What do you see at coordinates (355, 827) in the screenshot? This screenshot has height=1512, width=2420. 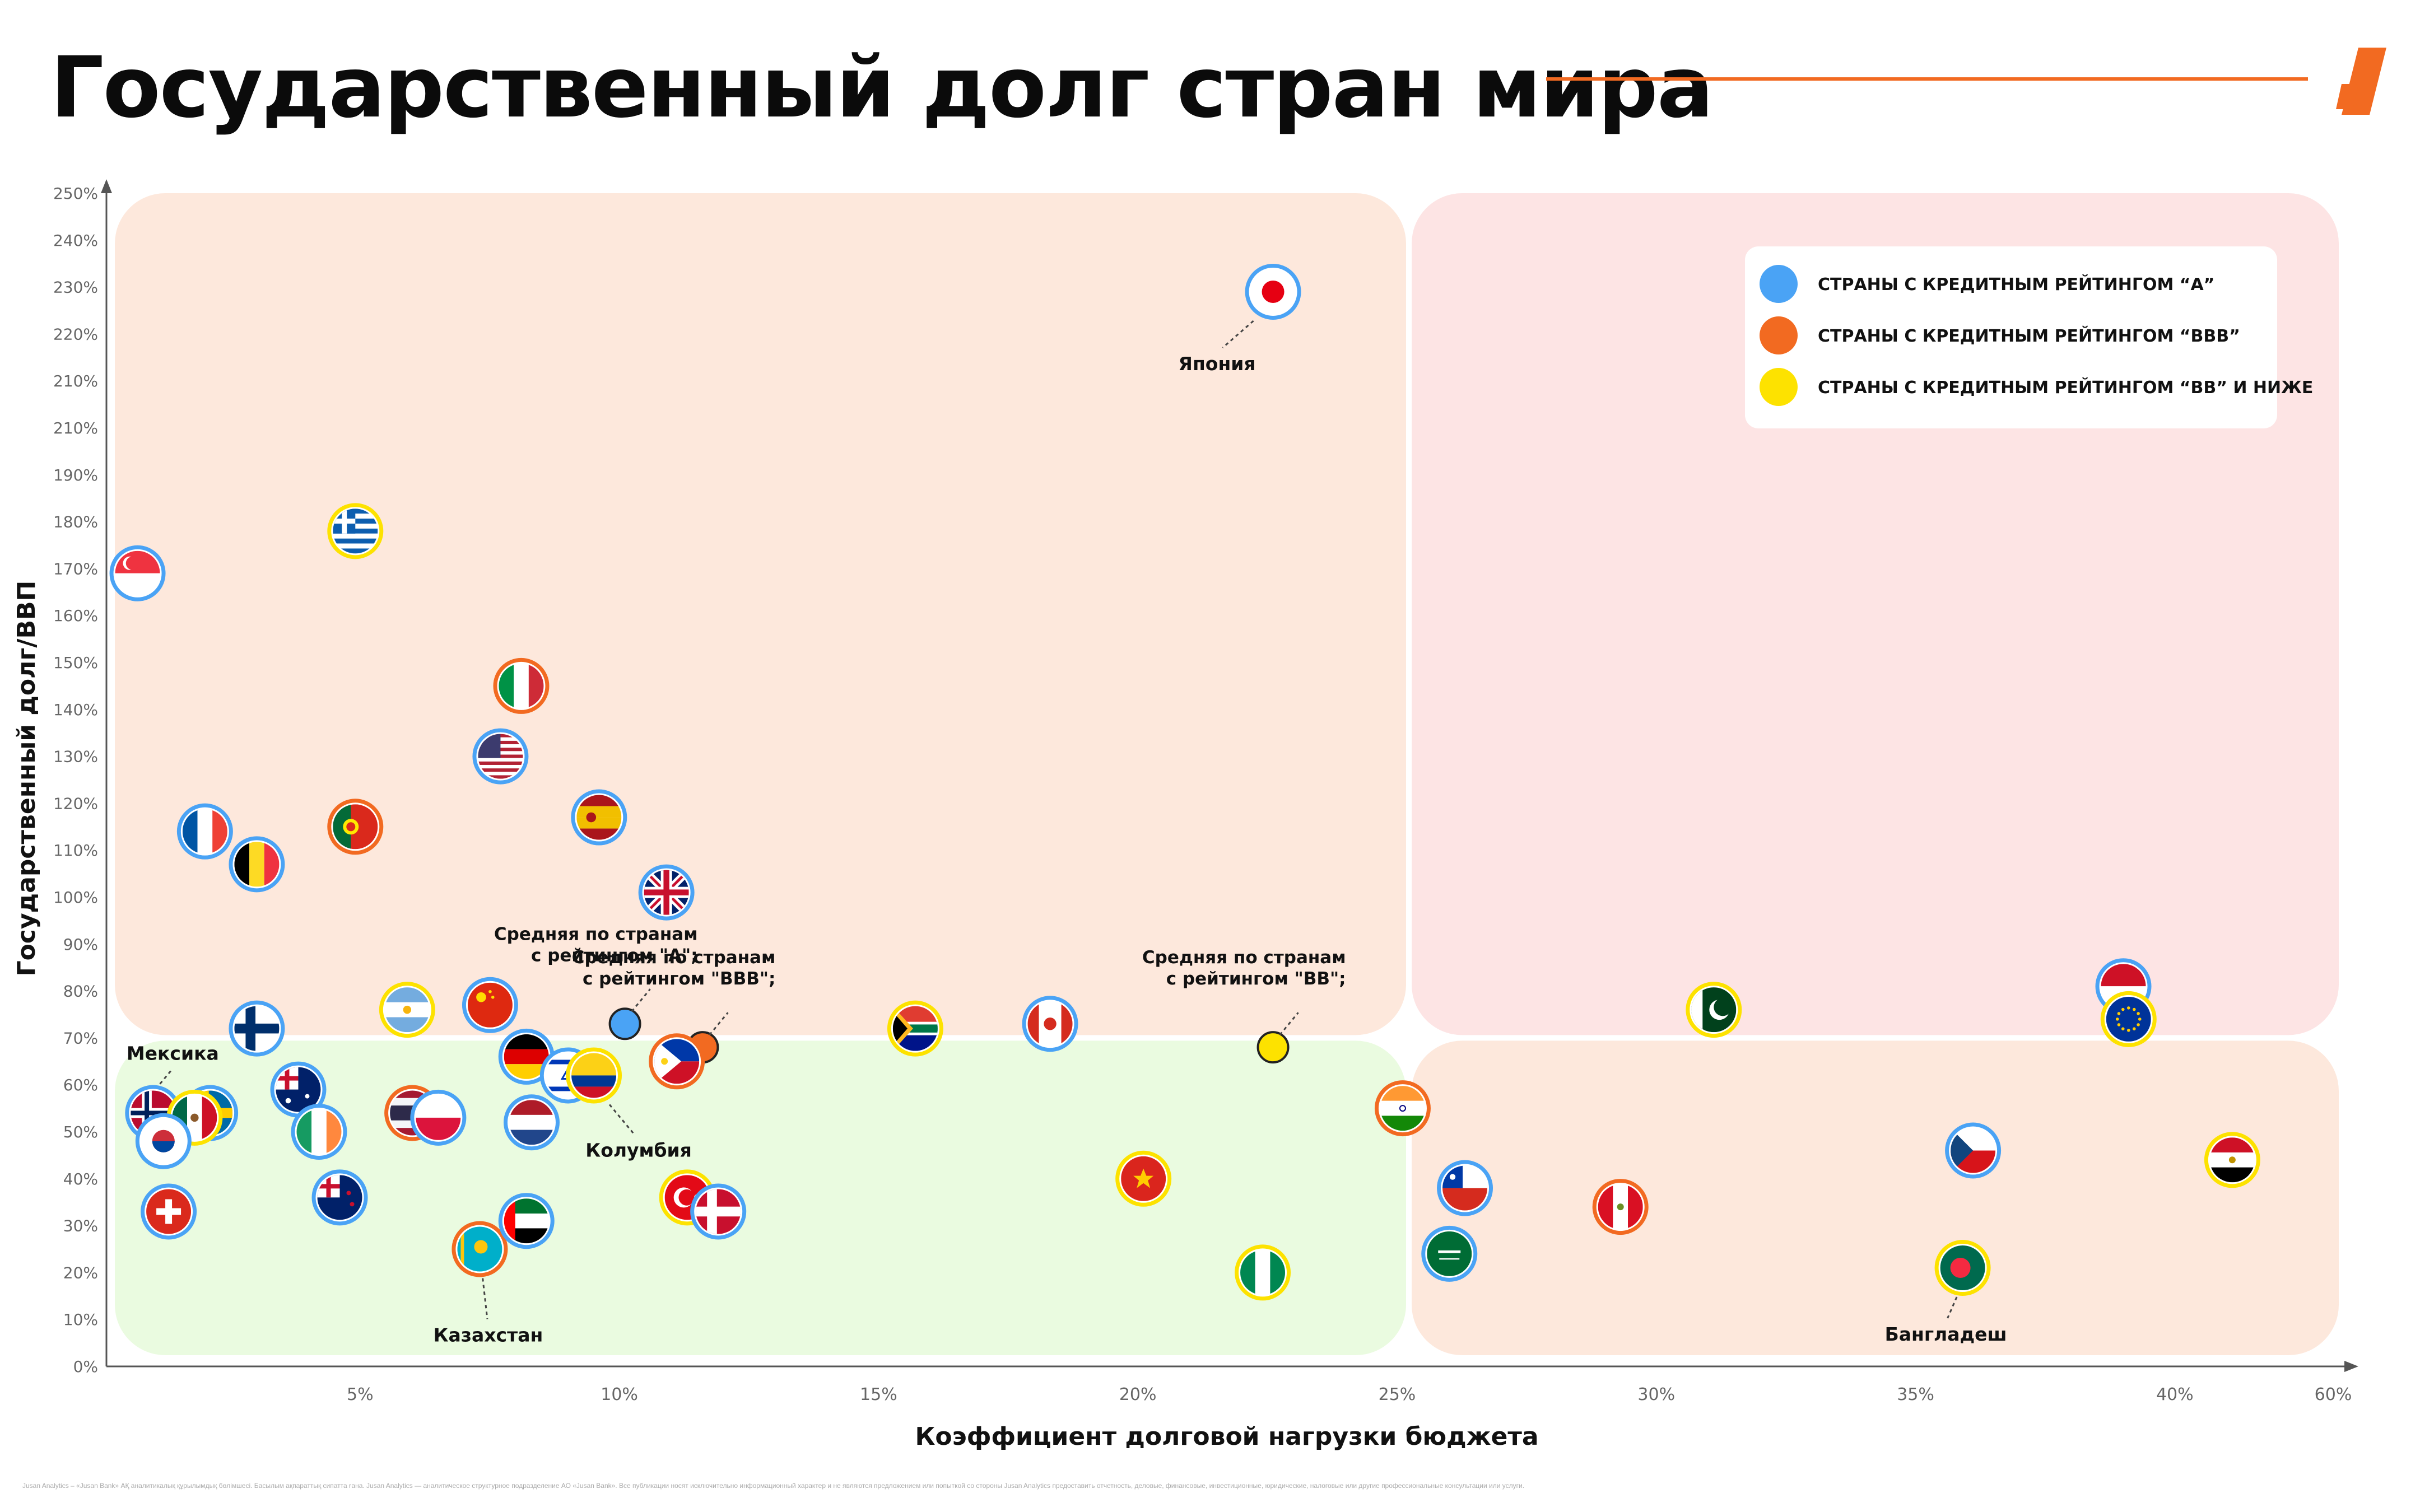 I see `country-marker-portugal` at bounding box center [355, 827].